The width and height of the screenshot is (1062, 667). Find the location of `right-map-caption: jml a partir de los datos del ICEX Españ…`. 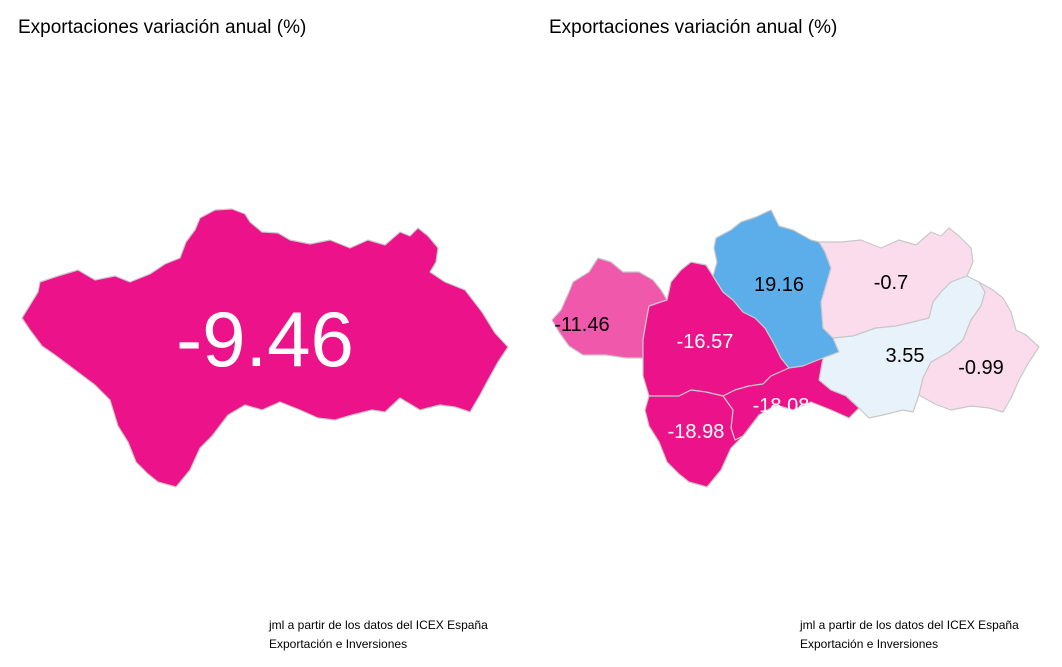

right-map-caption: jml a partir de los datos del ICEX Españ… is located at coordinates (909, 635).